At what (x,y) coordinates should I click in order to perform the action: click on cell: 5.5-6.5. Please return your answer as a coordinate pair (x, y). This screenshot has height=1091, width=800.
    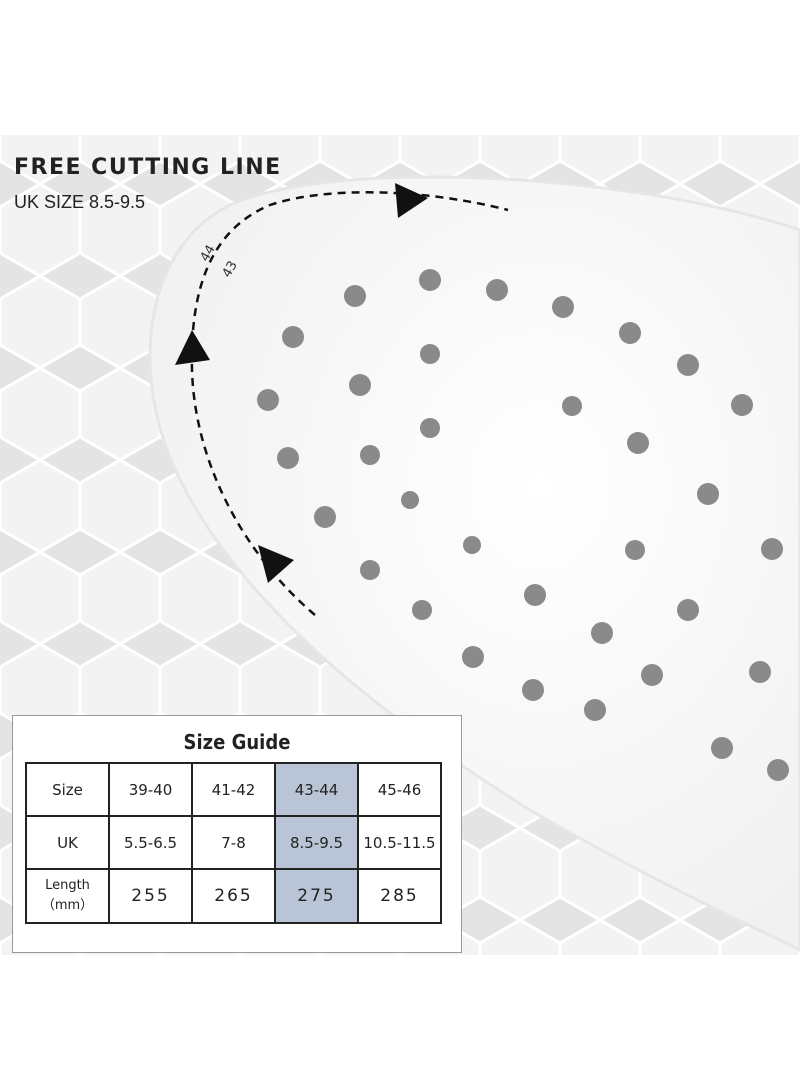
    Looking at the image, I should click on (150, 842).